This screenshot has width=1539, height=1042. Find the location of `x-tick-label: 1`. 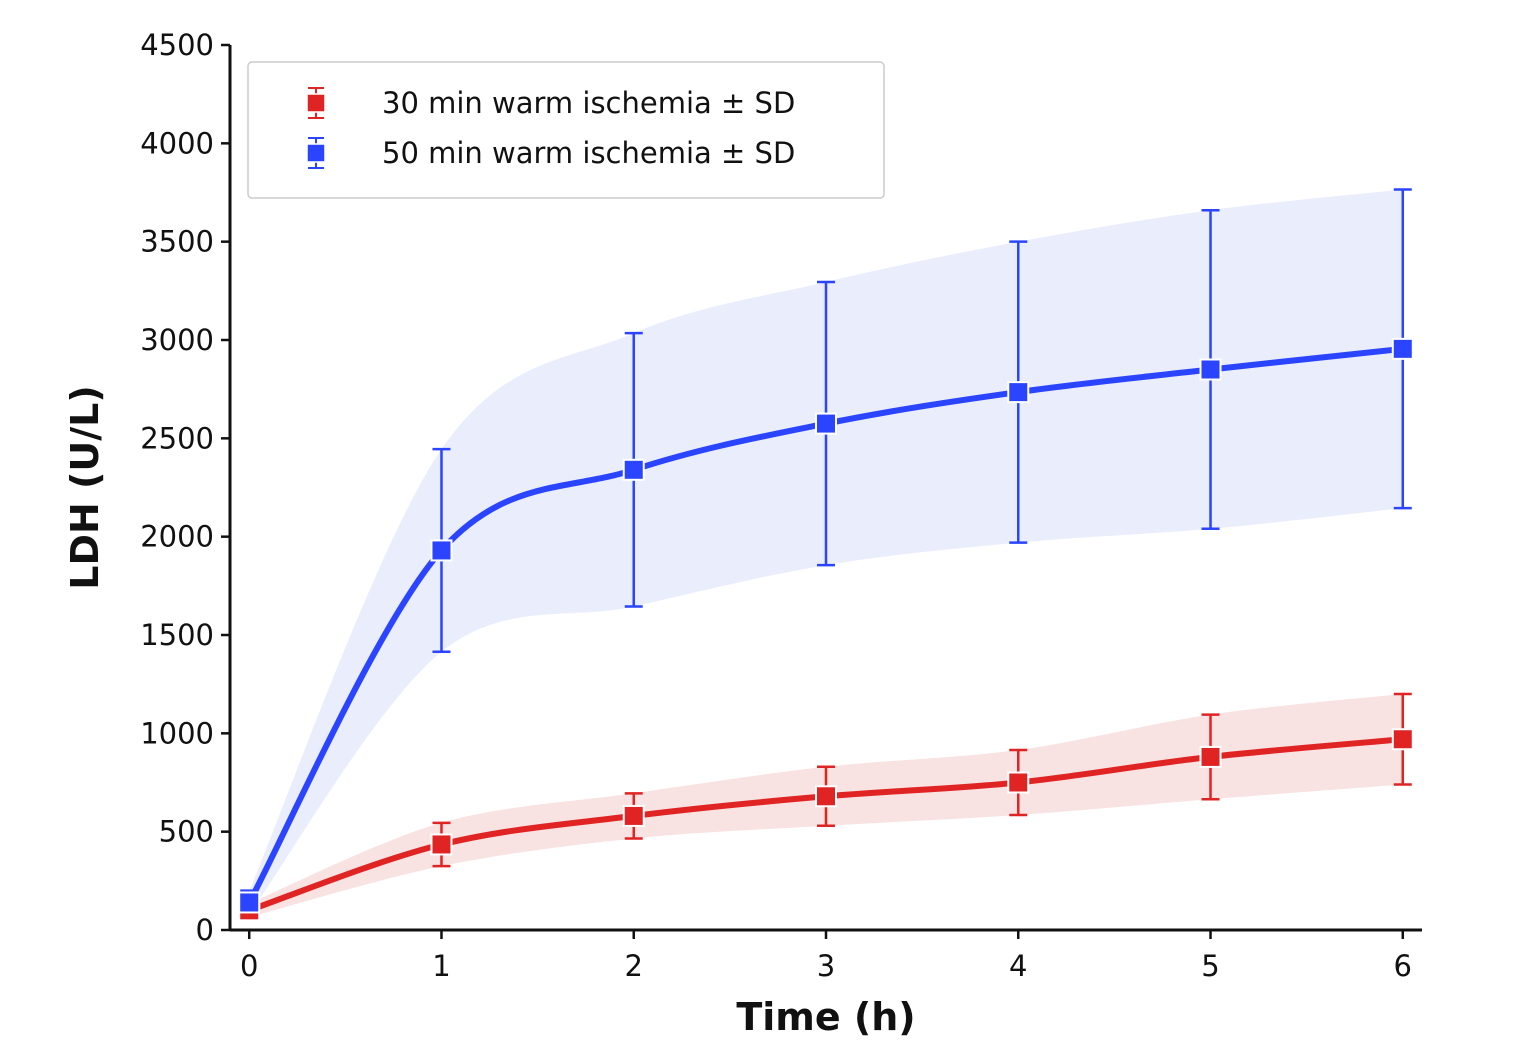

x-tick-label: 1 is located at coordinates (441, 966).